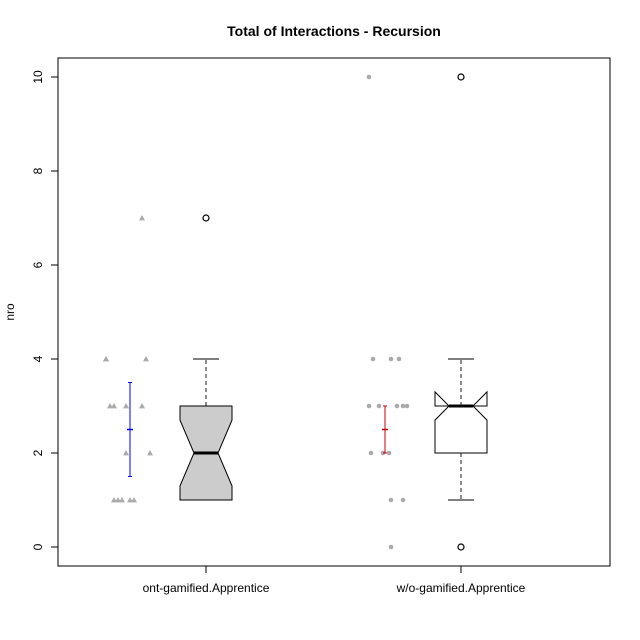 Image resolution: width=640 pixels, height=640 pixels. Describe the element at coordinates (45, 310) in the screenshot. I see `y-axis: 0 2 4 6 8 10` at that location.